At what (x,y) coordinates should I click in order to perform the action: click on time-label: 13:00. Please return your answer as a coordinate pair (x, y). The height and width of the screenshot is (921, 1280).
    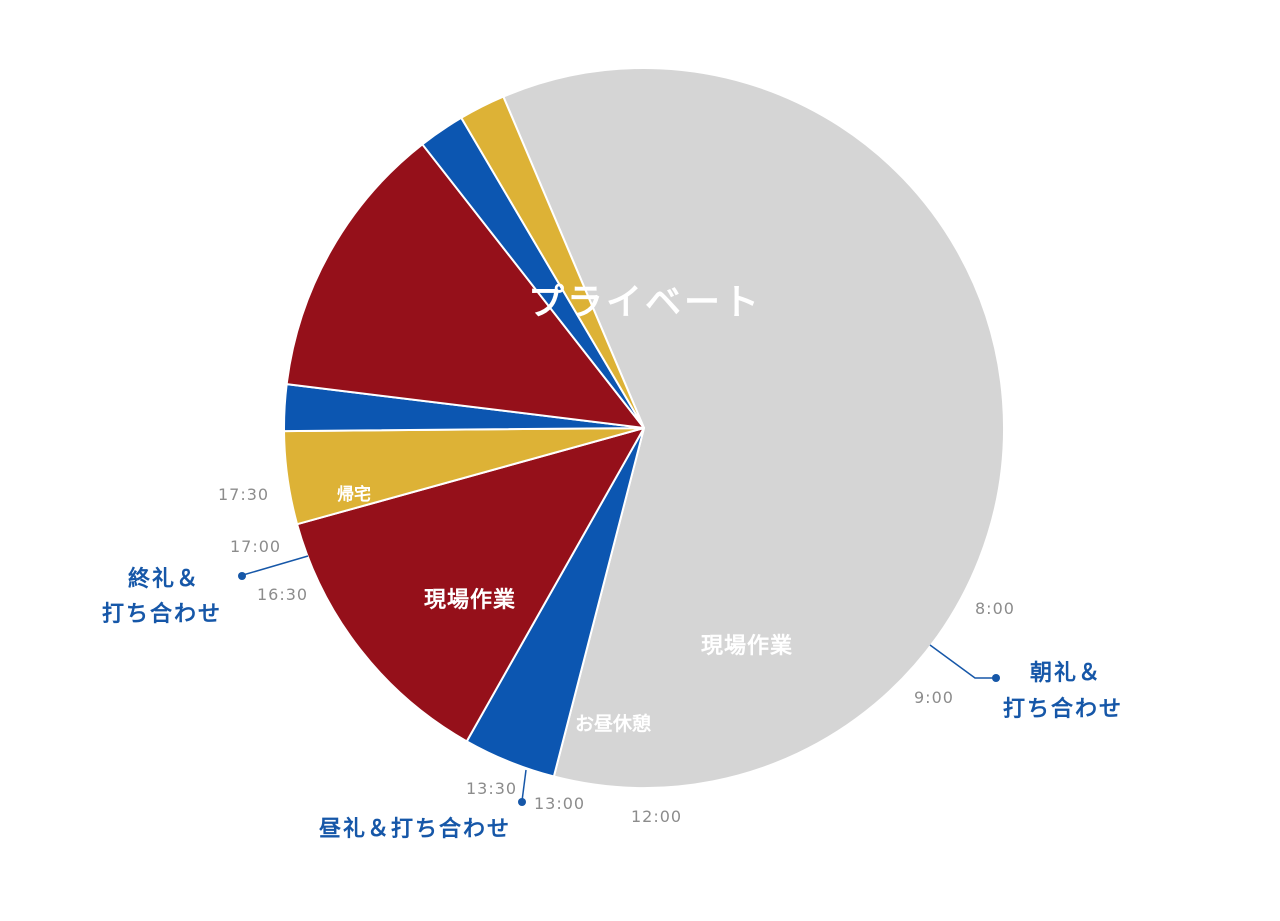
    Looking at the image, I should click on (559, 803).